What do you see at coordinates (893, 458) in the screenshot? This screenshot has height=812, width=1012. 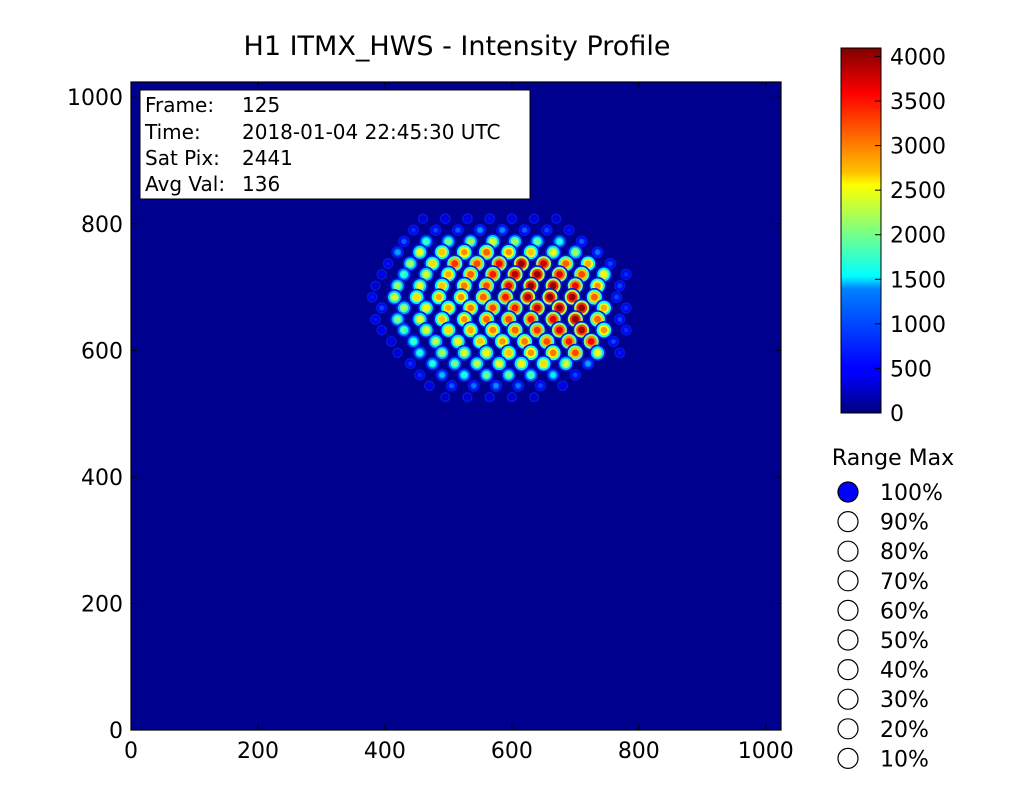 I see `range-max-title: Range Max` at bounding box center [893, 458].